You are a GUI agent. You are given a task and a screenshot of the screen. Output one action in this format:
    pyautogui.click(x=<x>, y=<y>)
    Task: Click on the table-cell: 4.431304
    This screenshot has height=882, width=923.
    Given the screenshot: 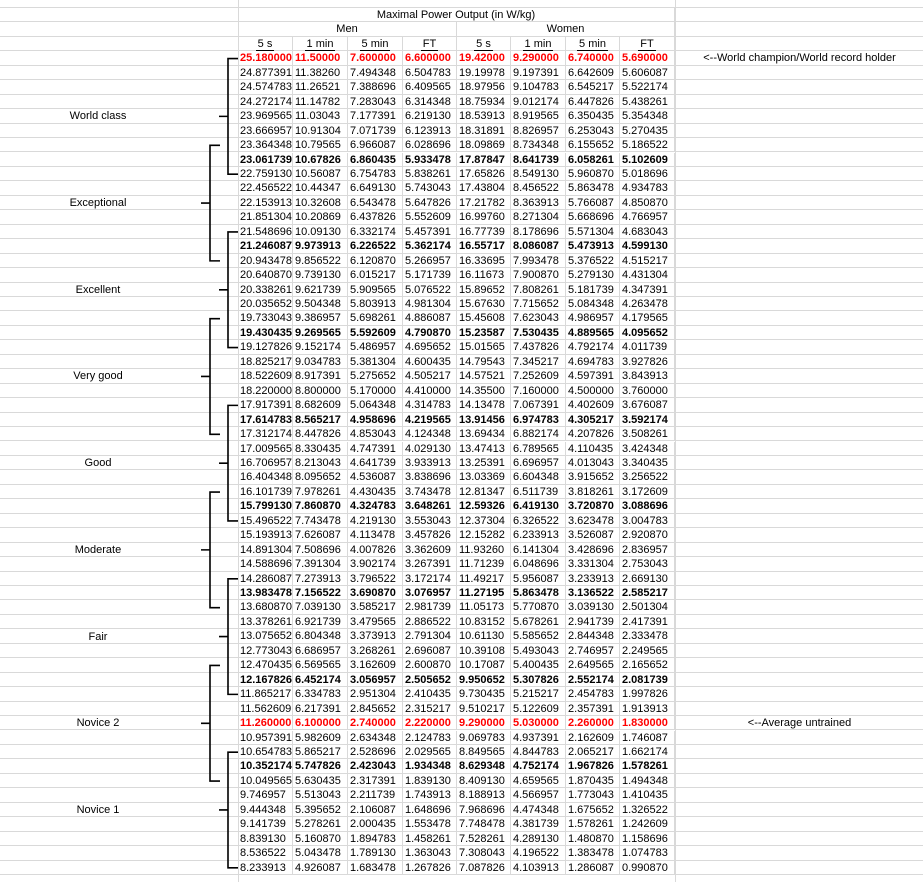 What is the action you would take?
    pyautogui.click(x=647, y=275)
    